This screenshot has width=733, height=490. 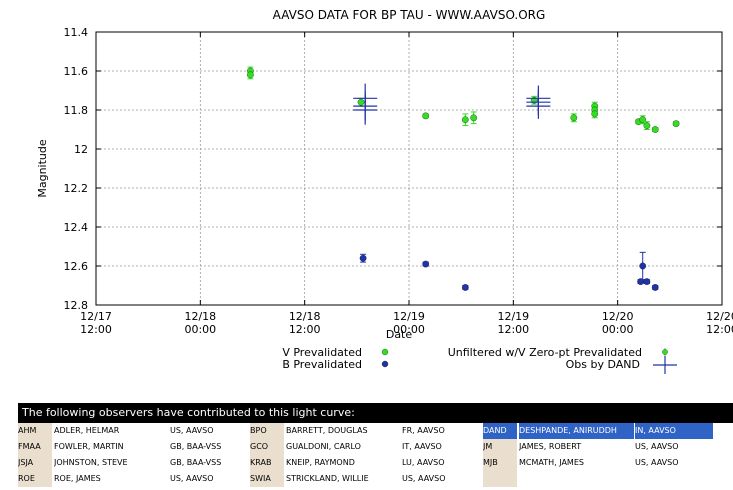 I want to click on y-tick-label: 12.4, so click(x=76, y=227).